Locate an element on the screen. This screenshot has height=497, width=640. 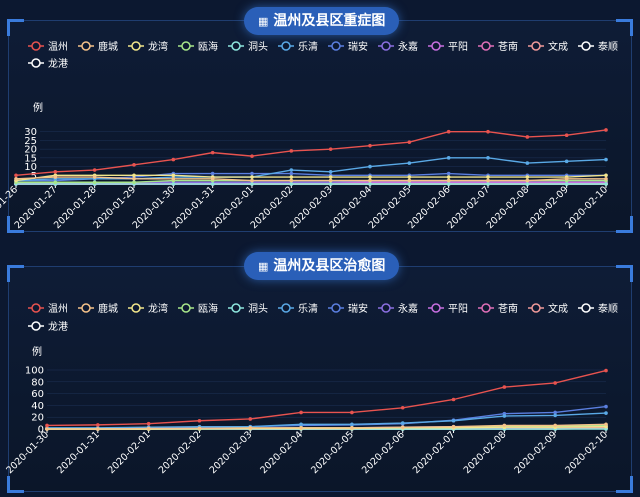
legend-item-c0-10: 文成 is located at coordinates (548, 46).